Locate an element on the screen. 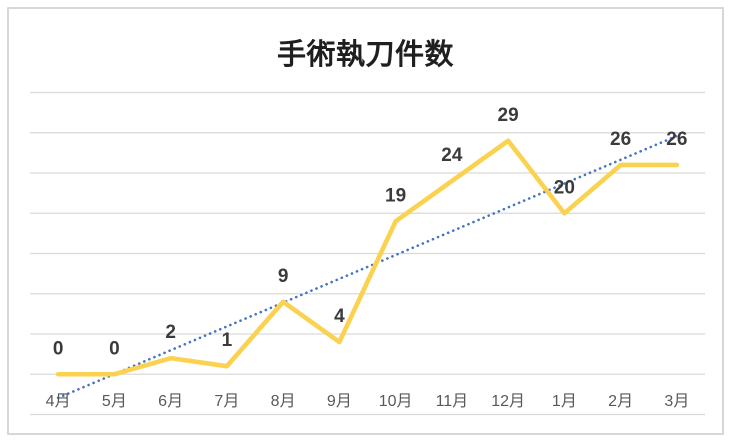 Image resolution: width=731 pixels, height=445 pixels. data-label: 24 is located at coordinates (452, 155).